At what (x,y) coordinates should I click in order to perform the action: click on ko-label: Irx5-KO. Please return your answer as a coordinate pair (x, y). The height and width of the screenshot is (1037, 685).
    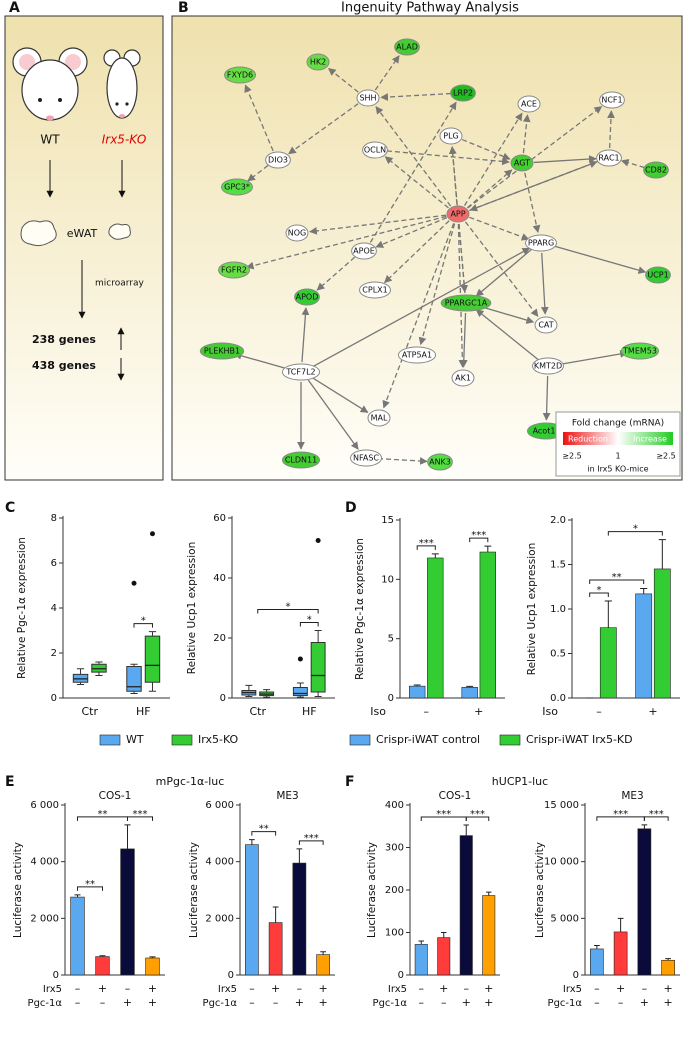
    Looking at the image, I should click on (124, 140).